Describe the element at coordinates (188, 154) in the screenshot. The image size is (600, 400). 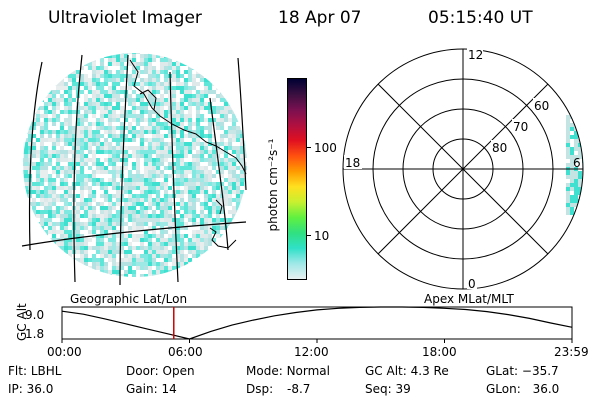
I see `coastline` at that location.